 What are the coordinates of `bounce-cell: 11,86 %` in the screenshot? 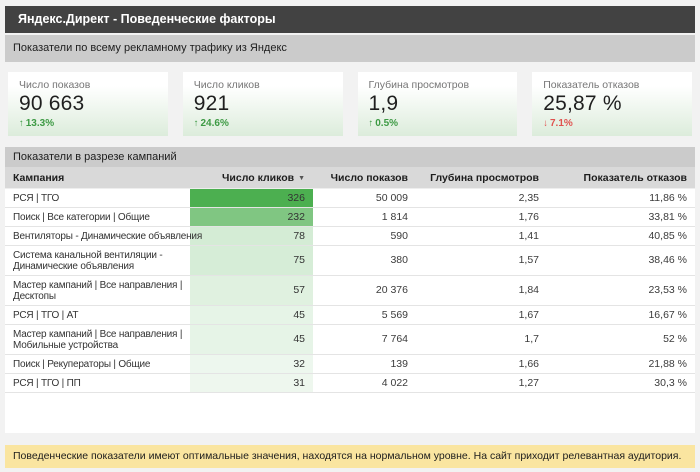 It's located at (621, 198).